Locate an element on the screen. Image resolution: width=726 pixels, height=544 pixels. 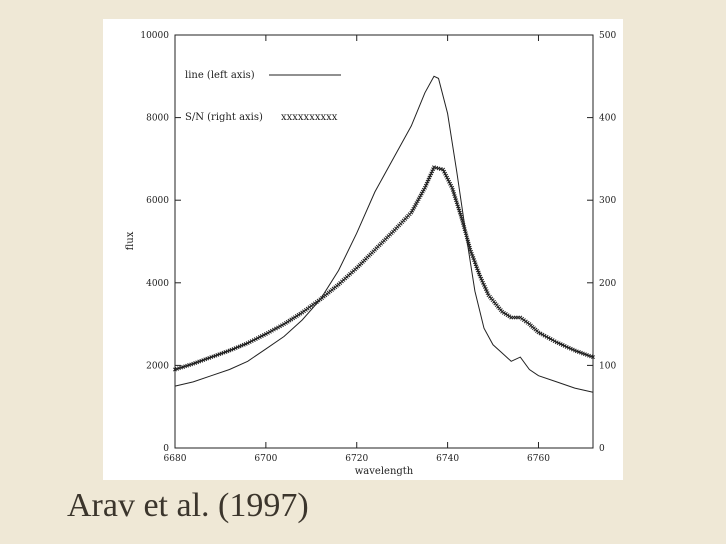
left-y-tick-label: 4000 is located at coordinates (157, 284).